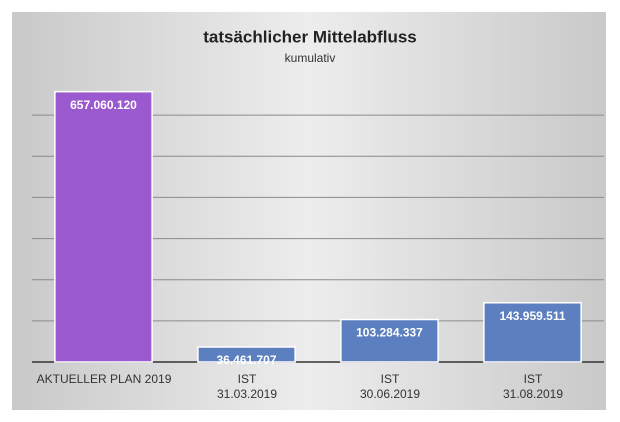 The image size is (620, 422). What do you see at coordinates (389, 333) in the screenshot?
I see `data-label: 103.284.337` at bounding box center [389, 333].